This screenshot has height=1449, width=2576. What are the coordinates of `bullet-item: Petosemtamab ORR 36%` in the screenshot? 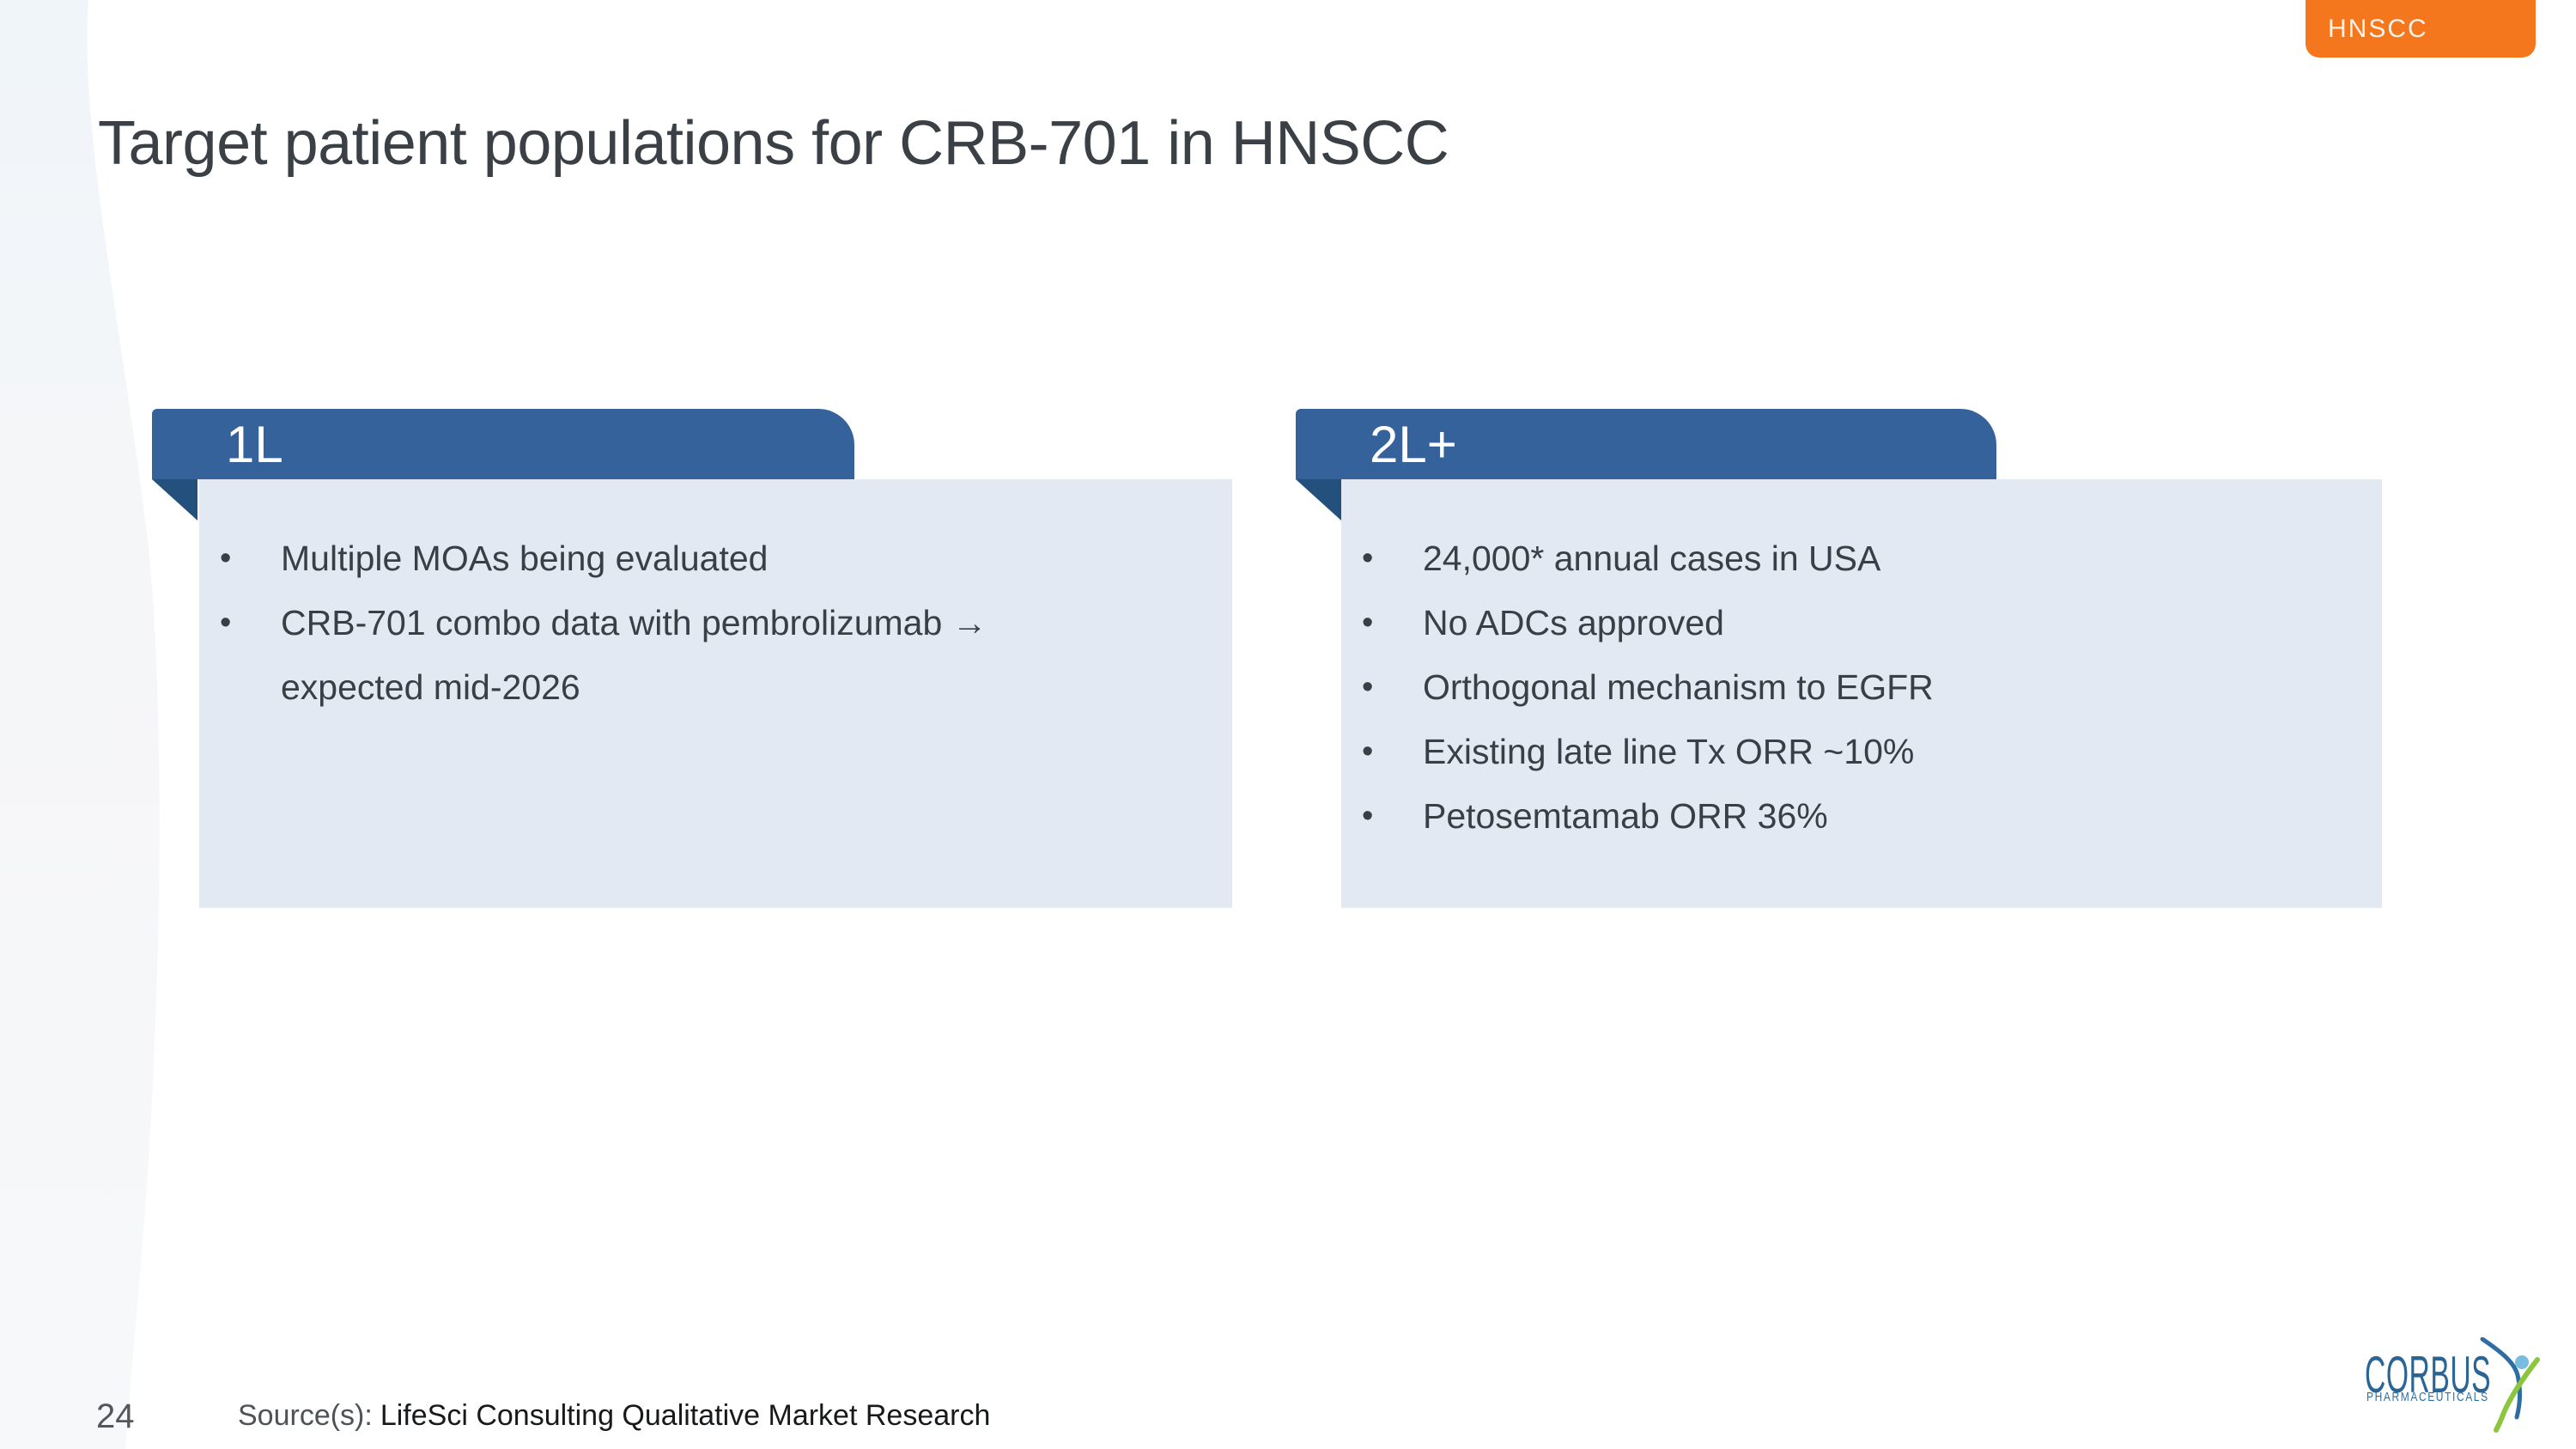 It's located at (1842, 816).